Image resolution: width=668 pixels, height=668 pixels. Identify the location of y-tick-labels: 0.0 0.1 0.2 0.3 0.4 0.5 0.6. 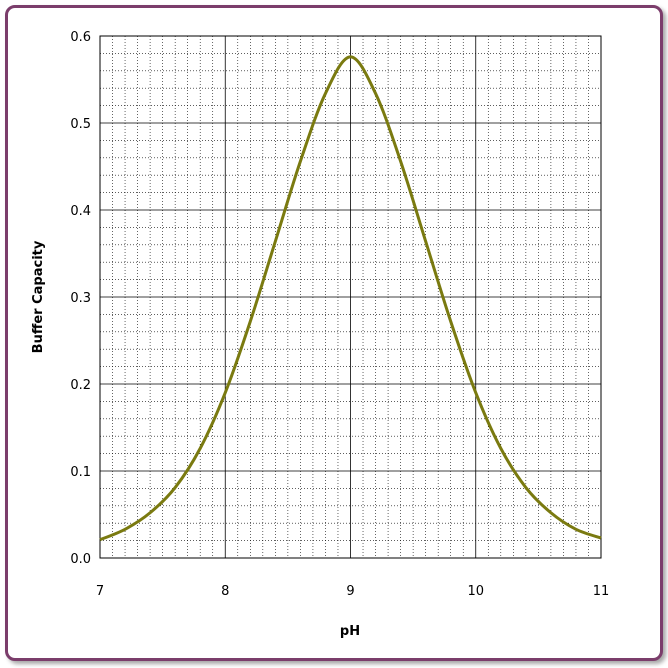
(80, 298).